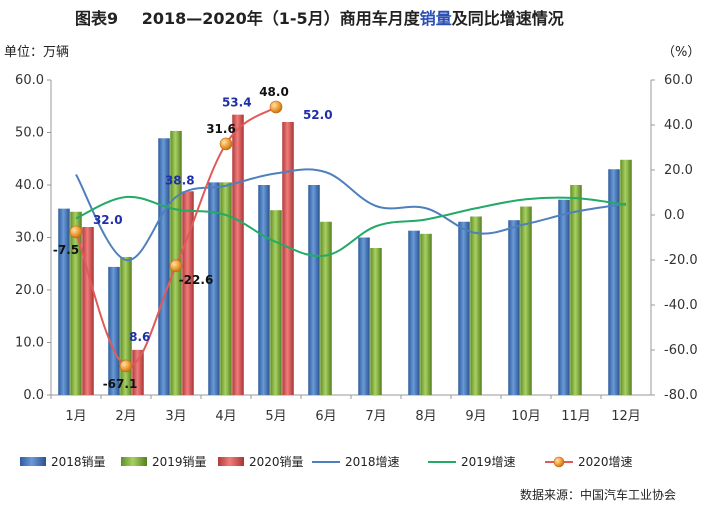 The width and height of the screenshot is (717, 506). I want to click on source-note: 数据来源：中国汽车工业协会, so click(598, 494).